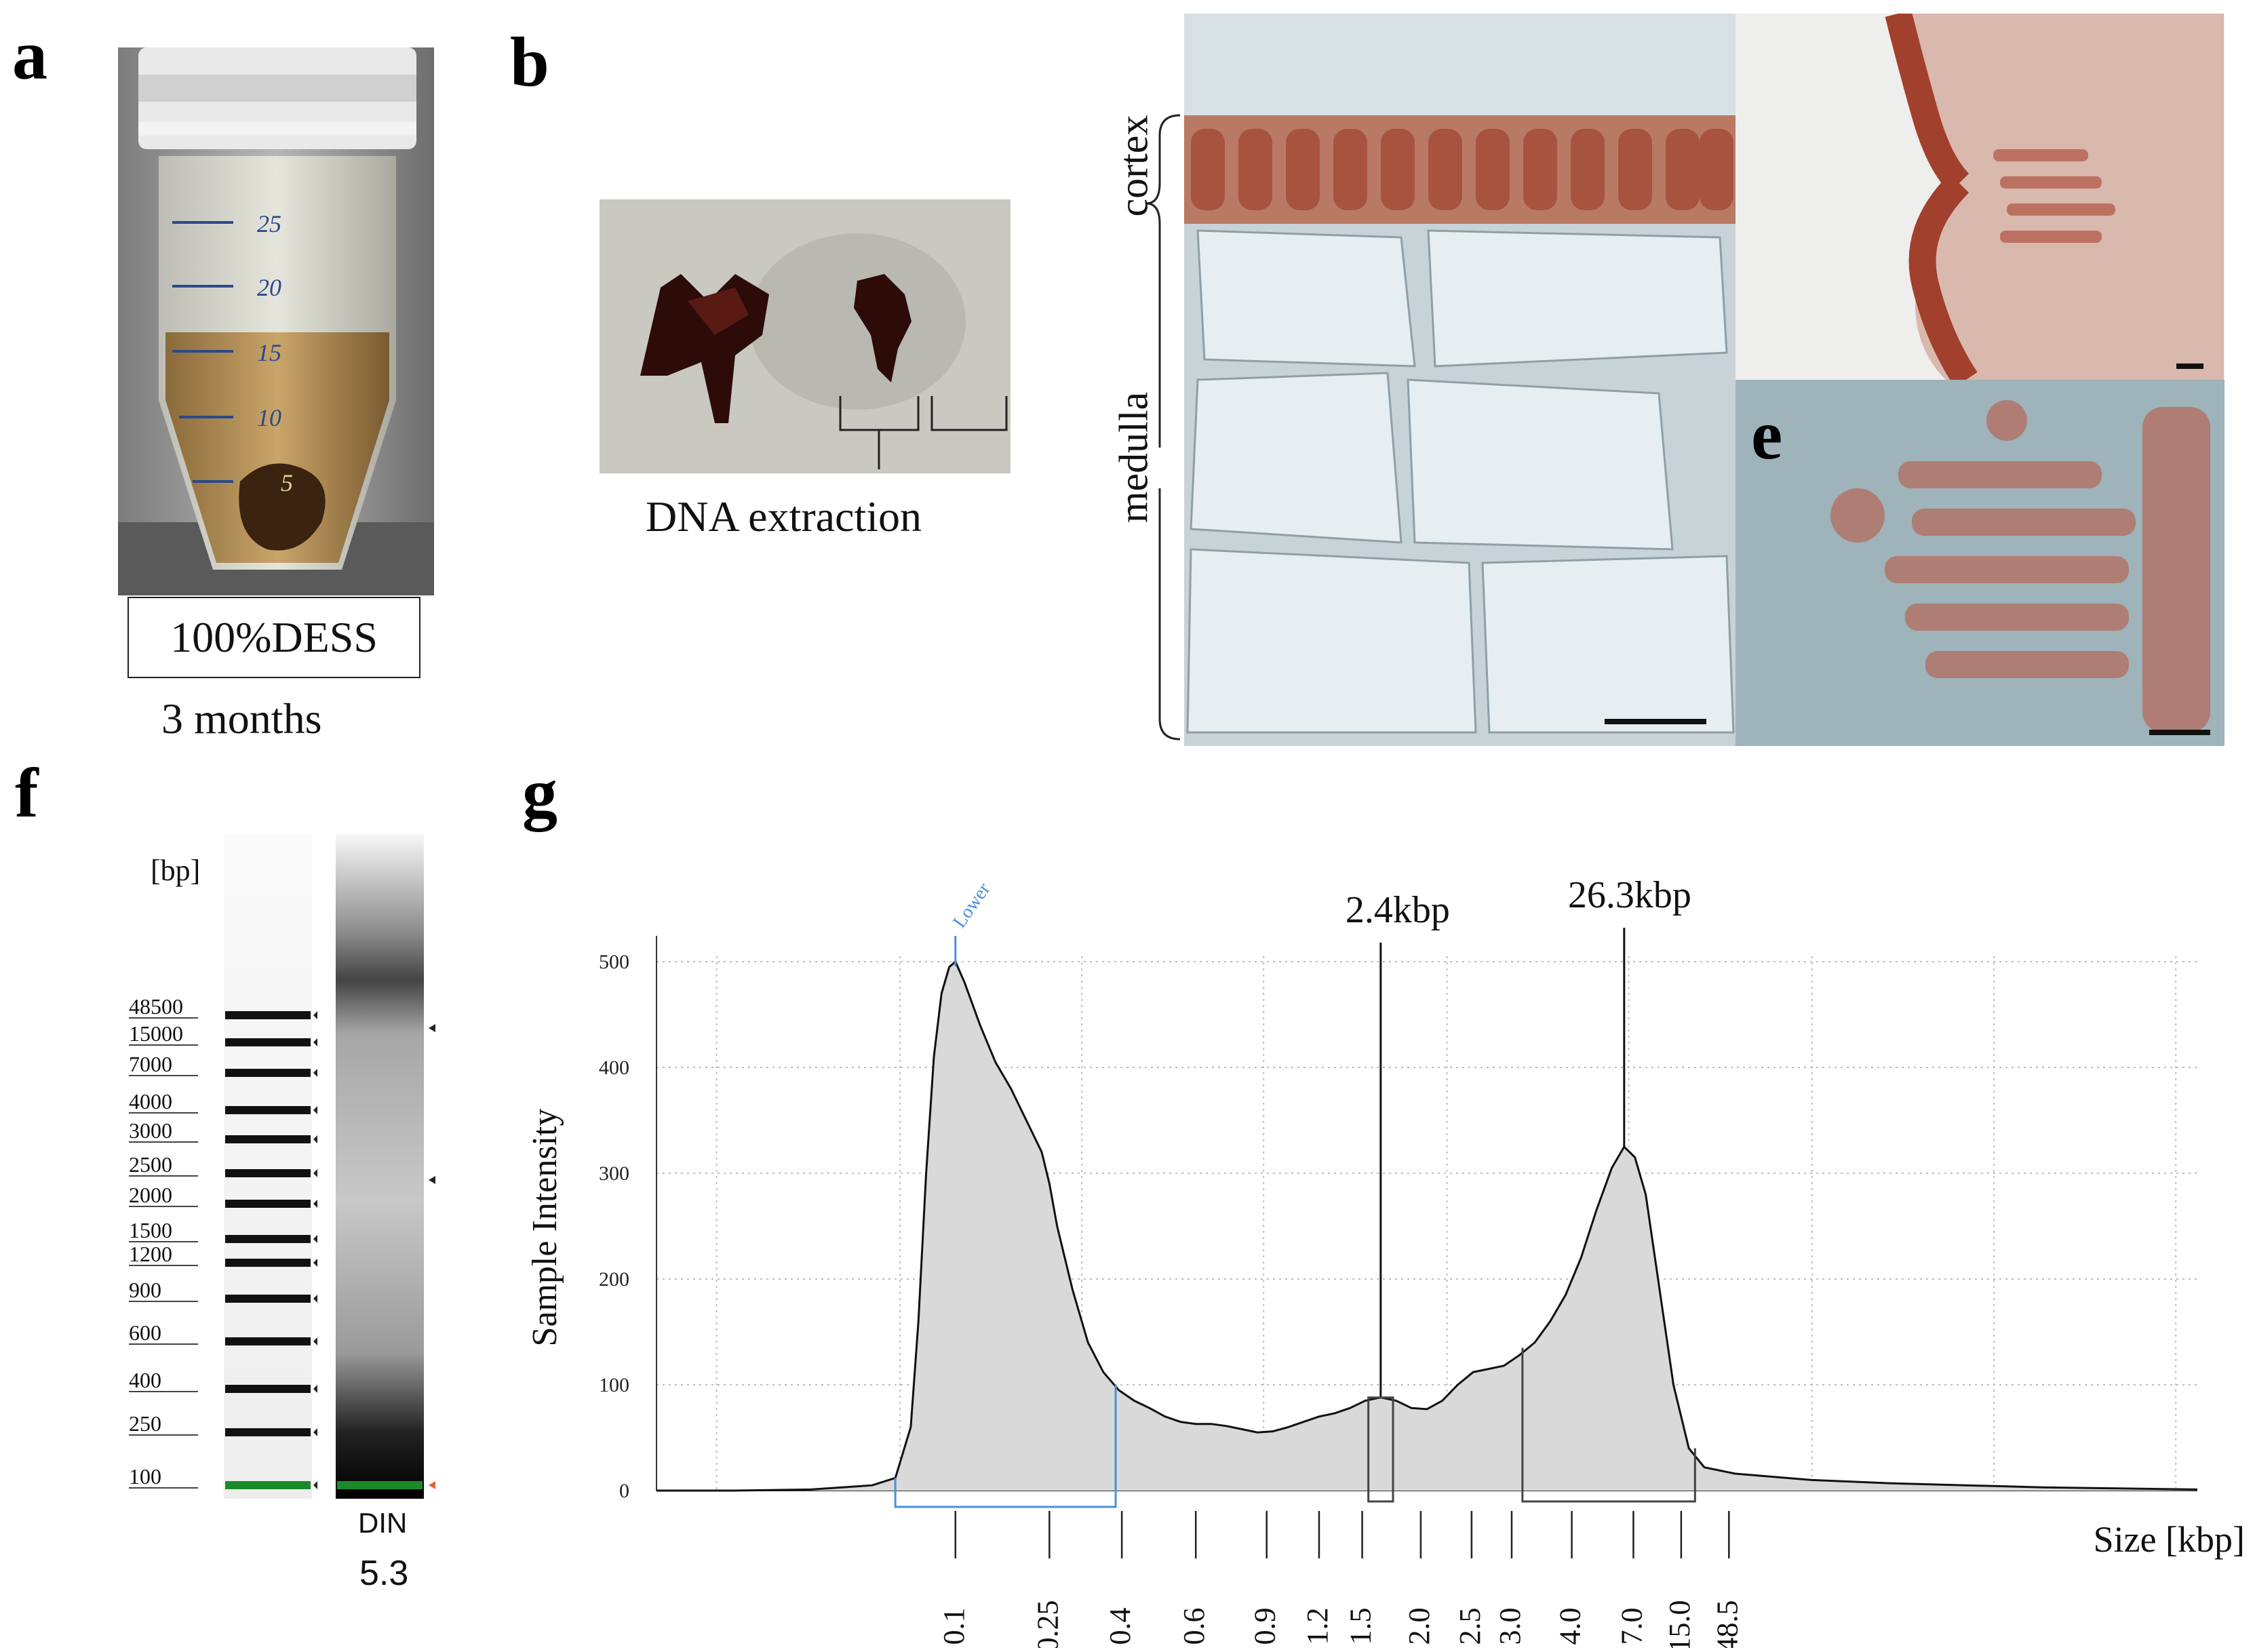  What do you see at coordinates (150, 1230) in the screenshot?
I see `ladder-label: 1500` at bounding box center [150, 1230].